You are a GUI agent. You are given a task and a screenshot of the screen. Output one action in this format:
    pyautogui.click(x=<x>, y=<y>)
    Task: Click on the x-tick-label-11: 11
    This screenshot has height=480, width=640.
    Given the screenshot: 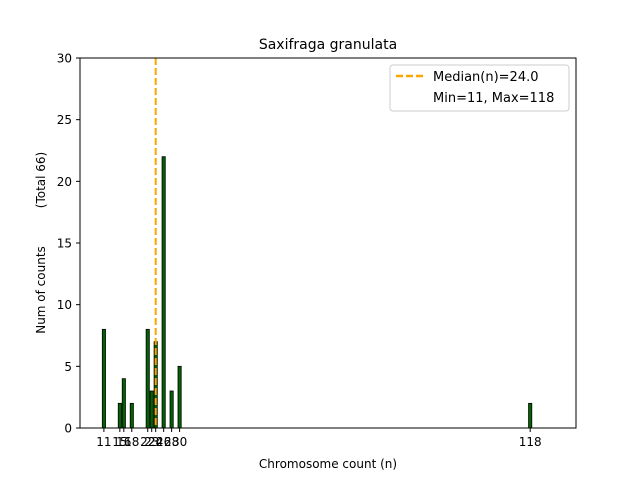 What is the action you would take?
    pyautogui.click(x=103, y=442)
    